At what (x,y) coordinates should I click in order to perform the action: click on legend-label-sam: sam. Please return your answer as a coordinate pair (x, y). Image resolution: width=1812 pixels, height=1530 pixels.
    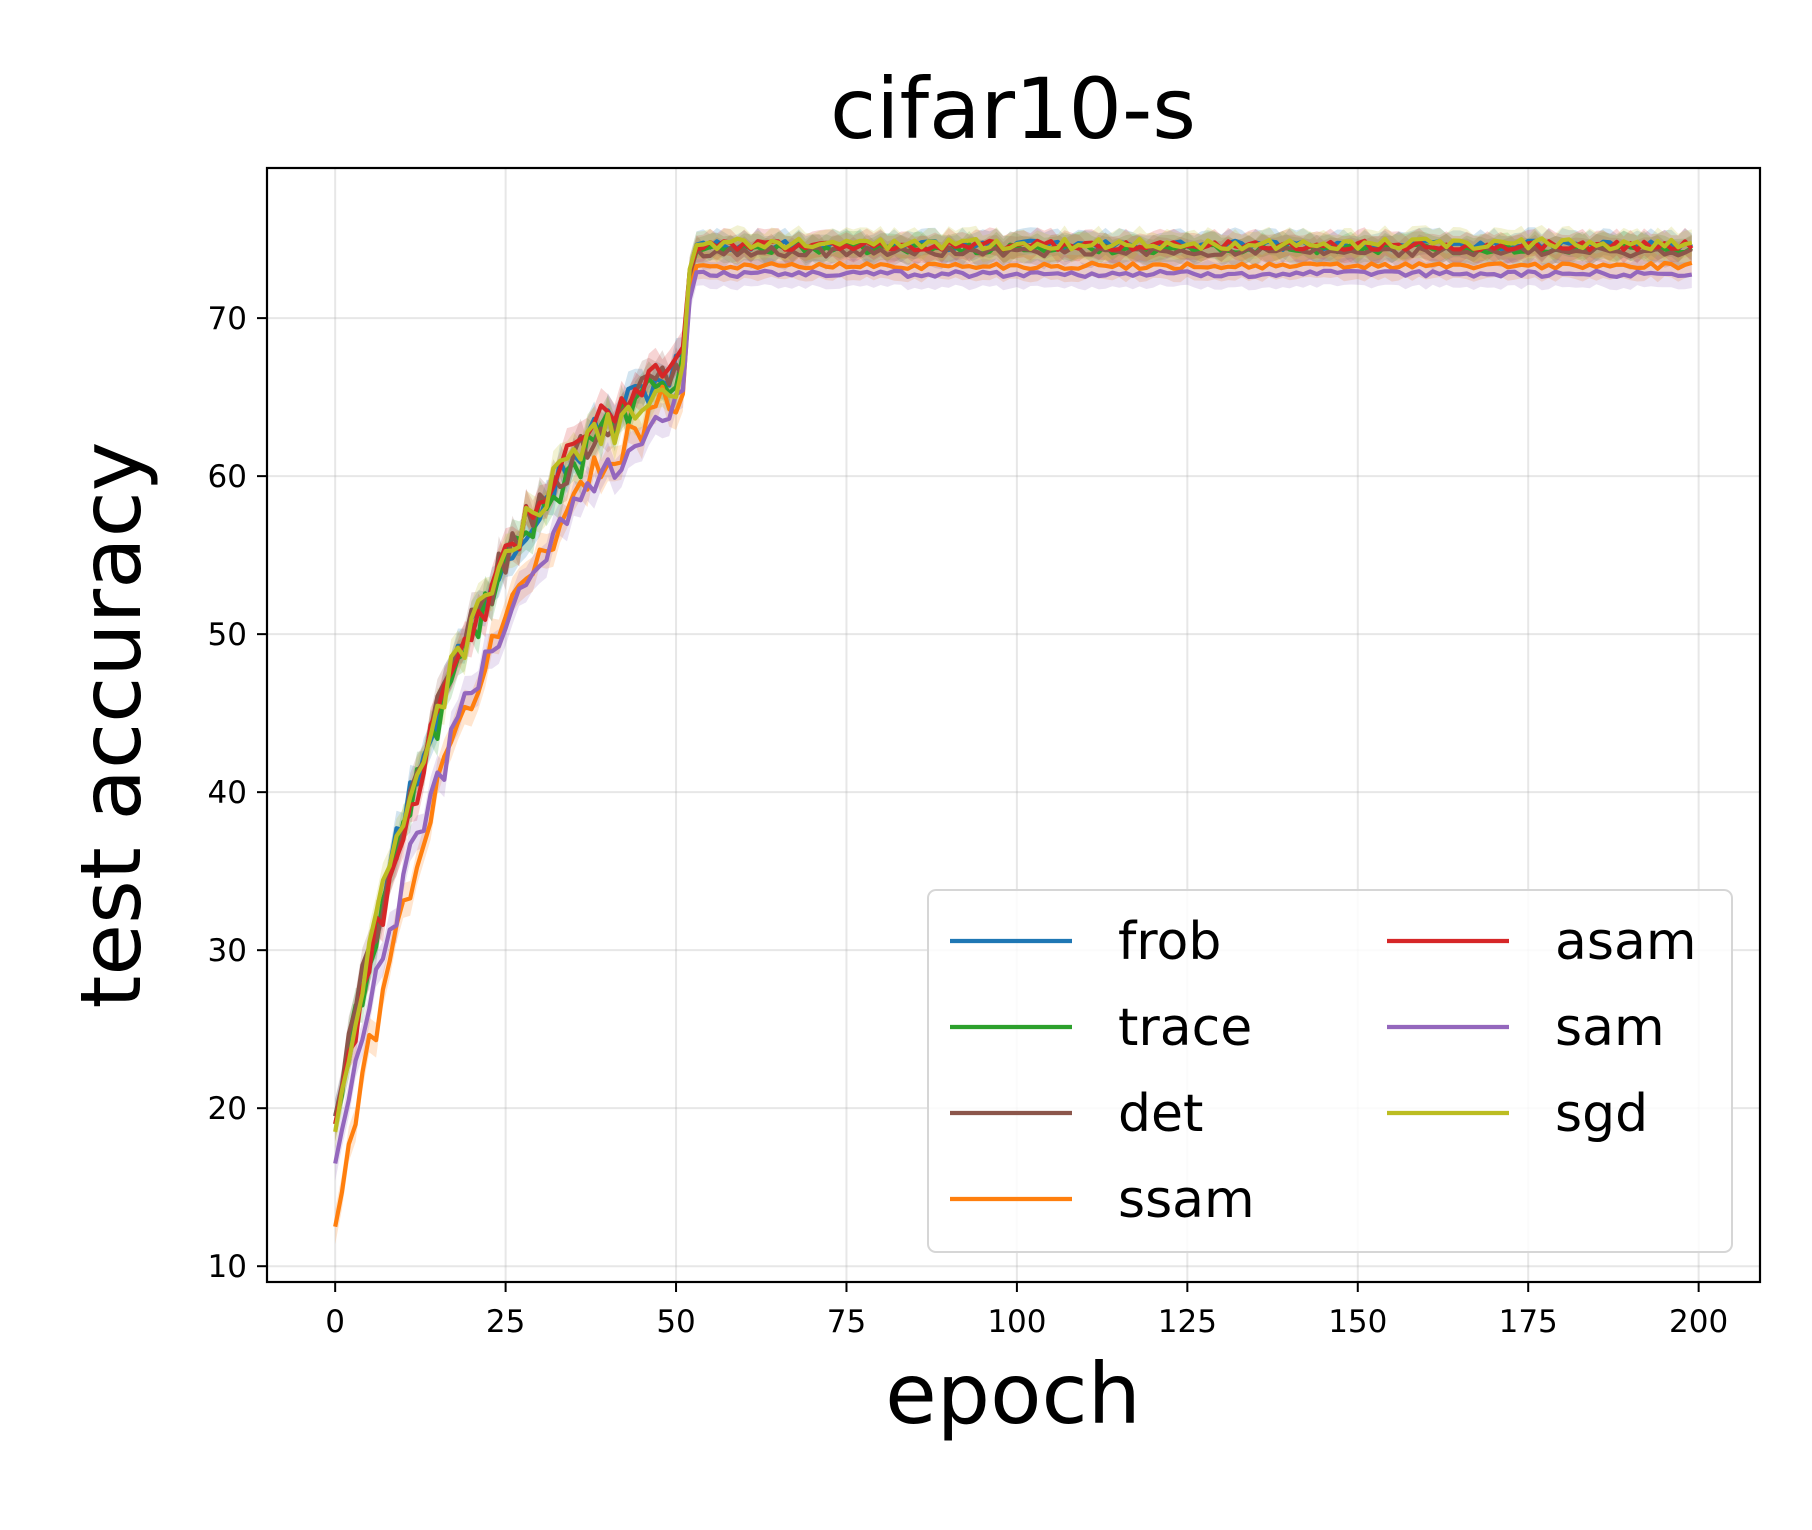
    Looking at the image, I should click on (1610, 1028).